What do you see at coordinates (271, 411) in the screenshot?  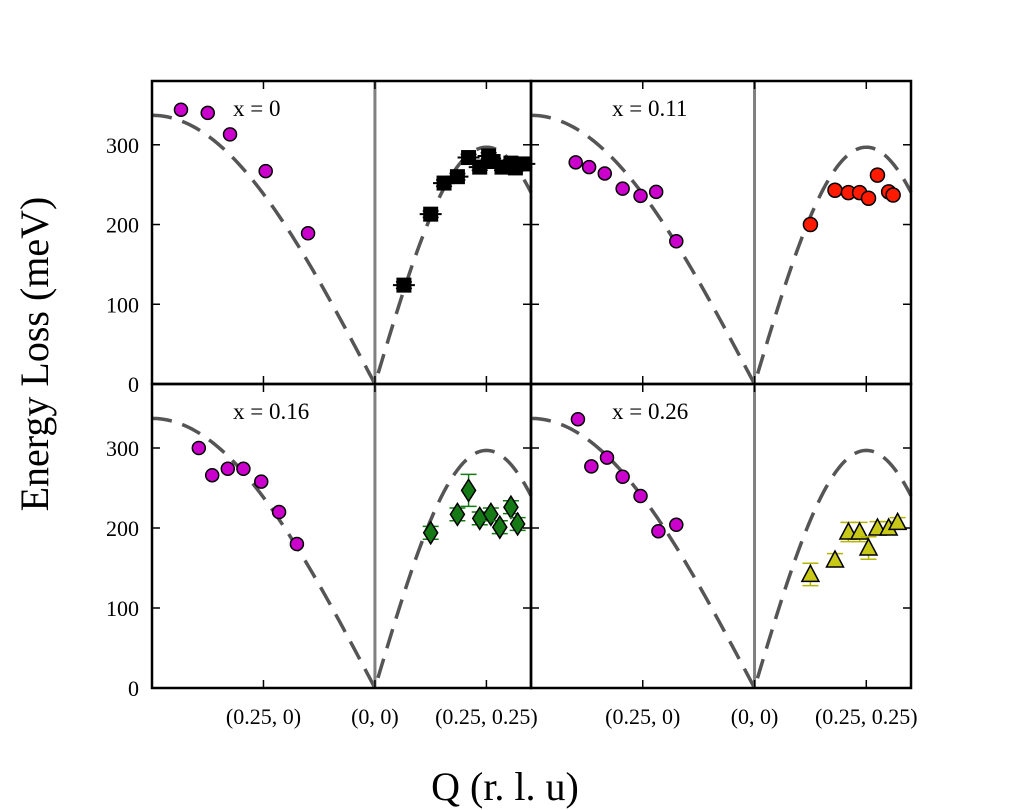 I see `panel-label: x = 0.16` at bounding box center [271, 411].